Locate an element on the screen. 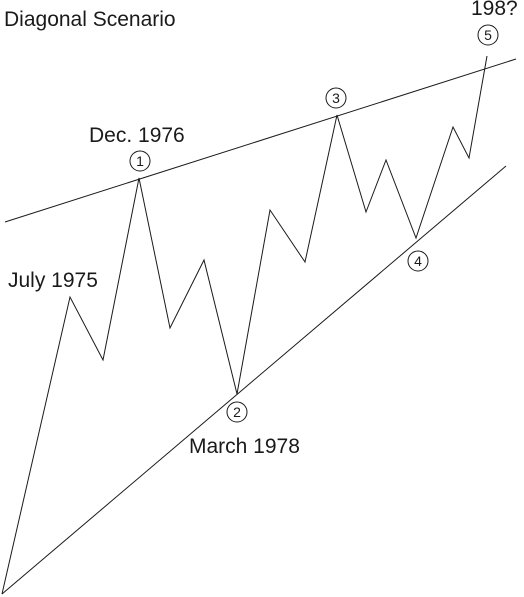  wave-marker-5: 5 is located at coordinates (488, 35).